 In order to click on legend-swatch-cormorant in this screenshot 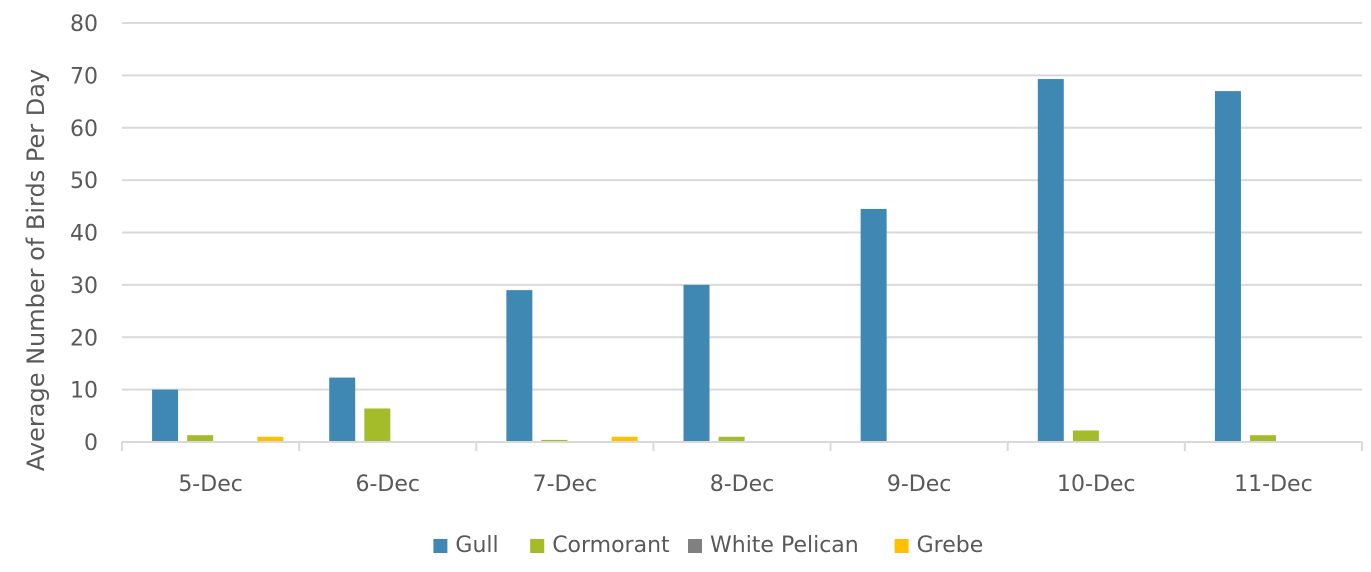, I will do `click(537, 546)`.